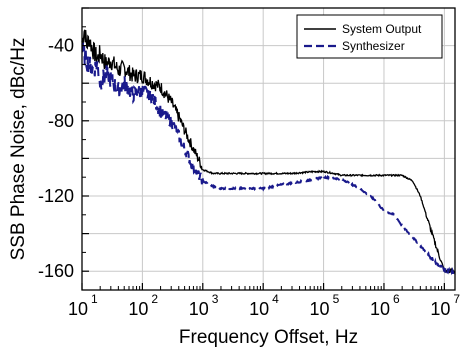 The image size is (462, 350). Describe the element at coordinates (154, 299) in the screenshot. I see `x-tick-exponent: 2` at that location.